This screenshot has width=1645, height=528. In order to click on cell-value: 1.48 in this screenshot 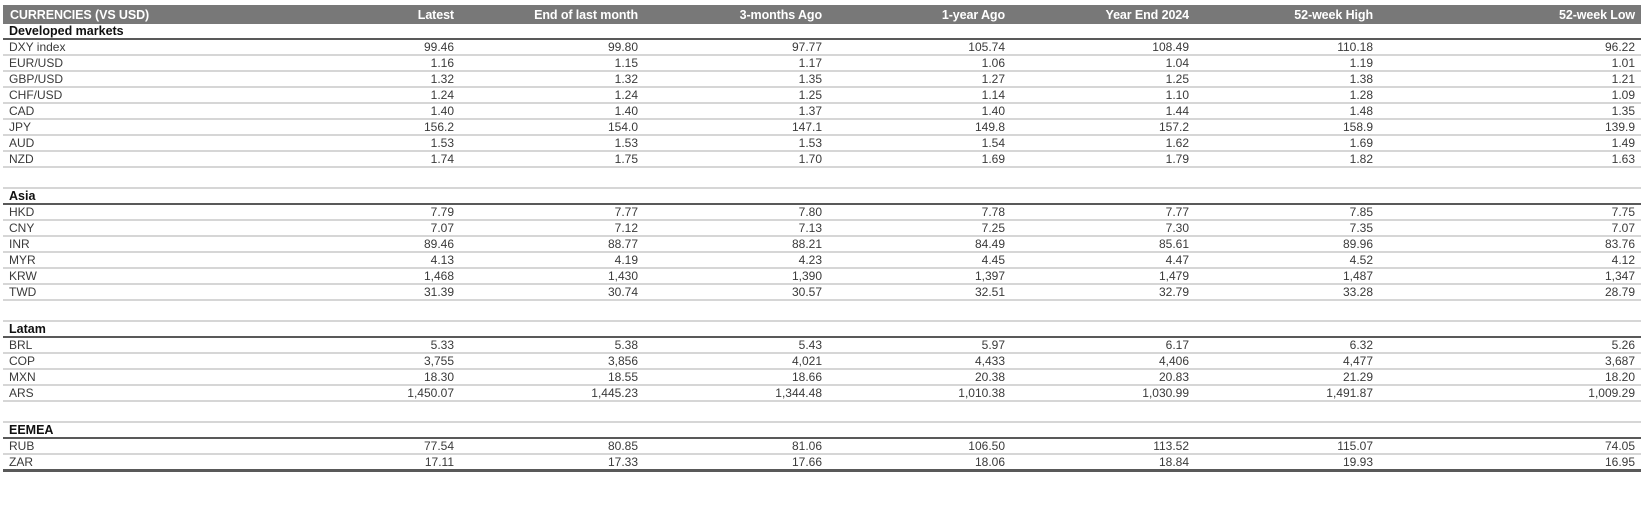, I will do `click(1283, 111)`.